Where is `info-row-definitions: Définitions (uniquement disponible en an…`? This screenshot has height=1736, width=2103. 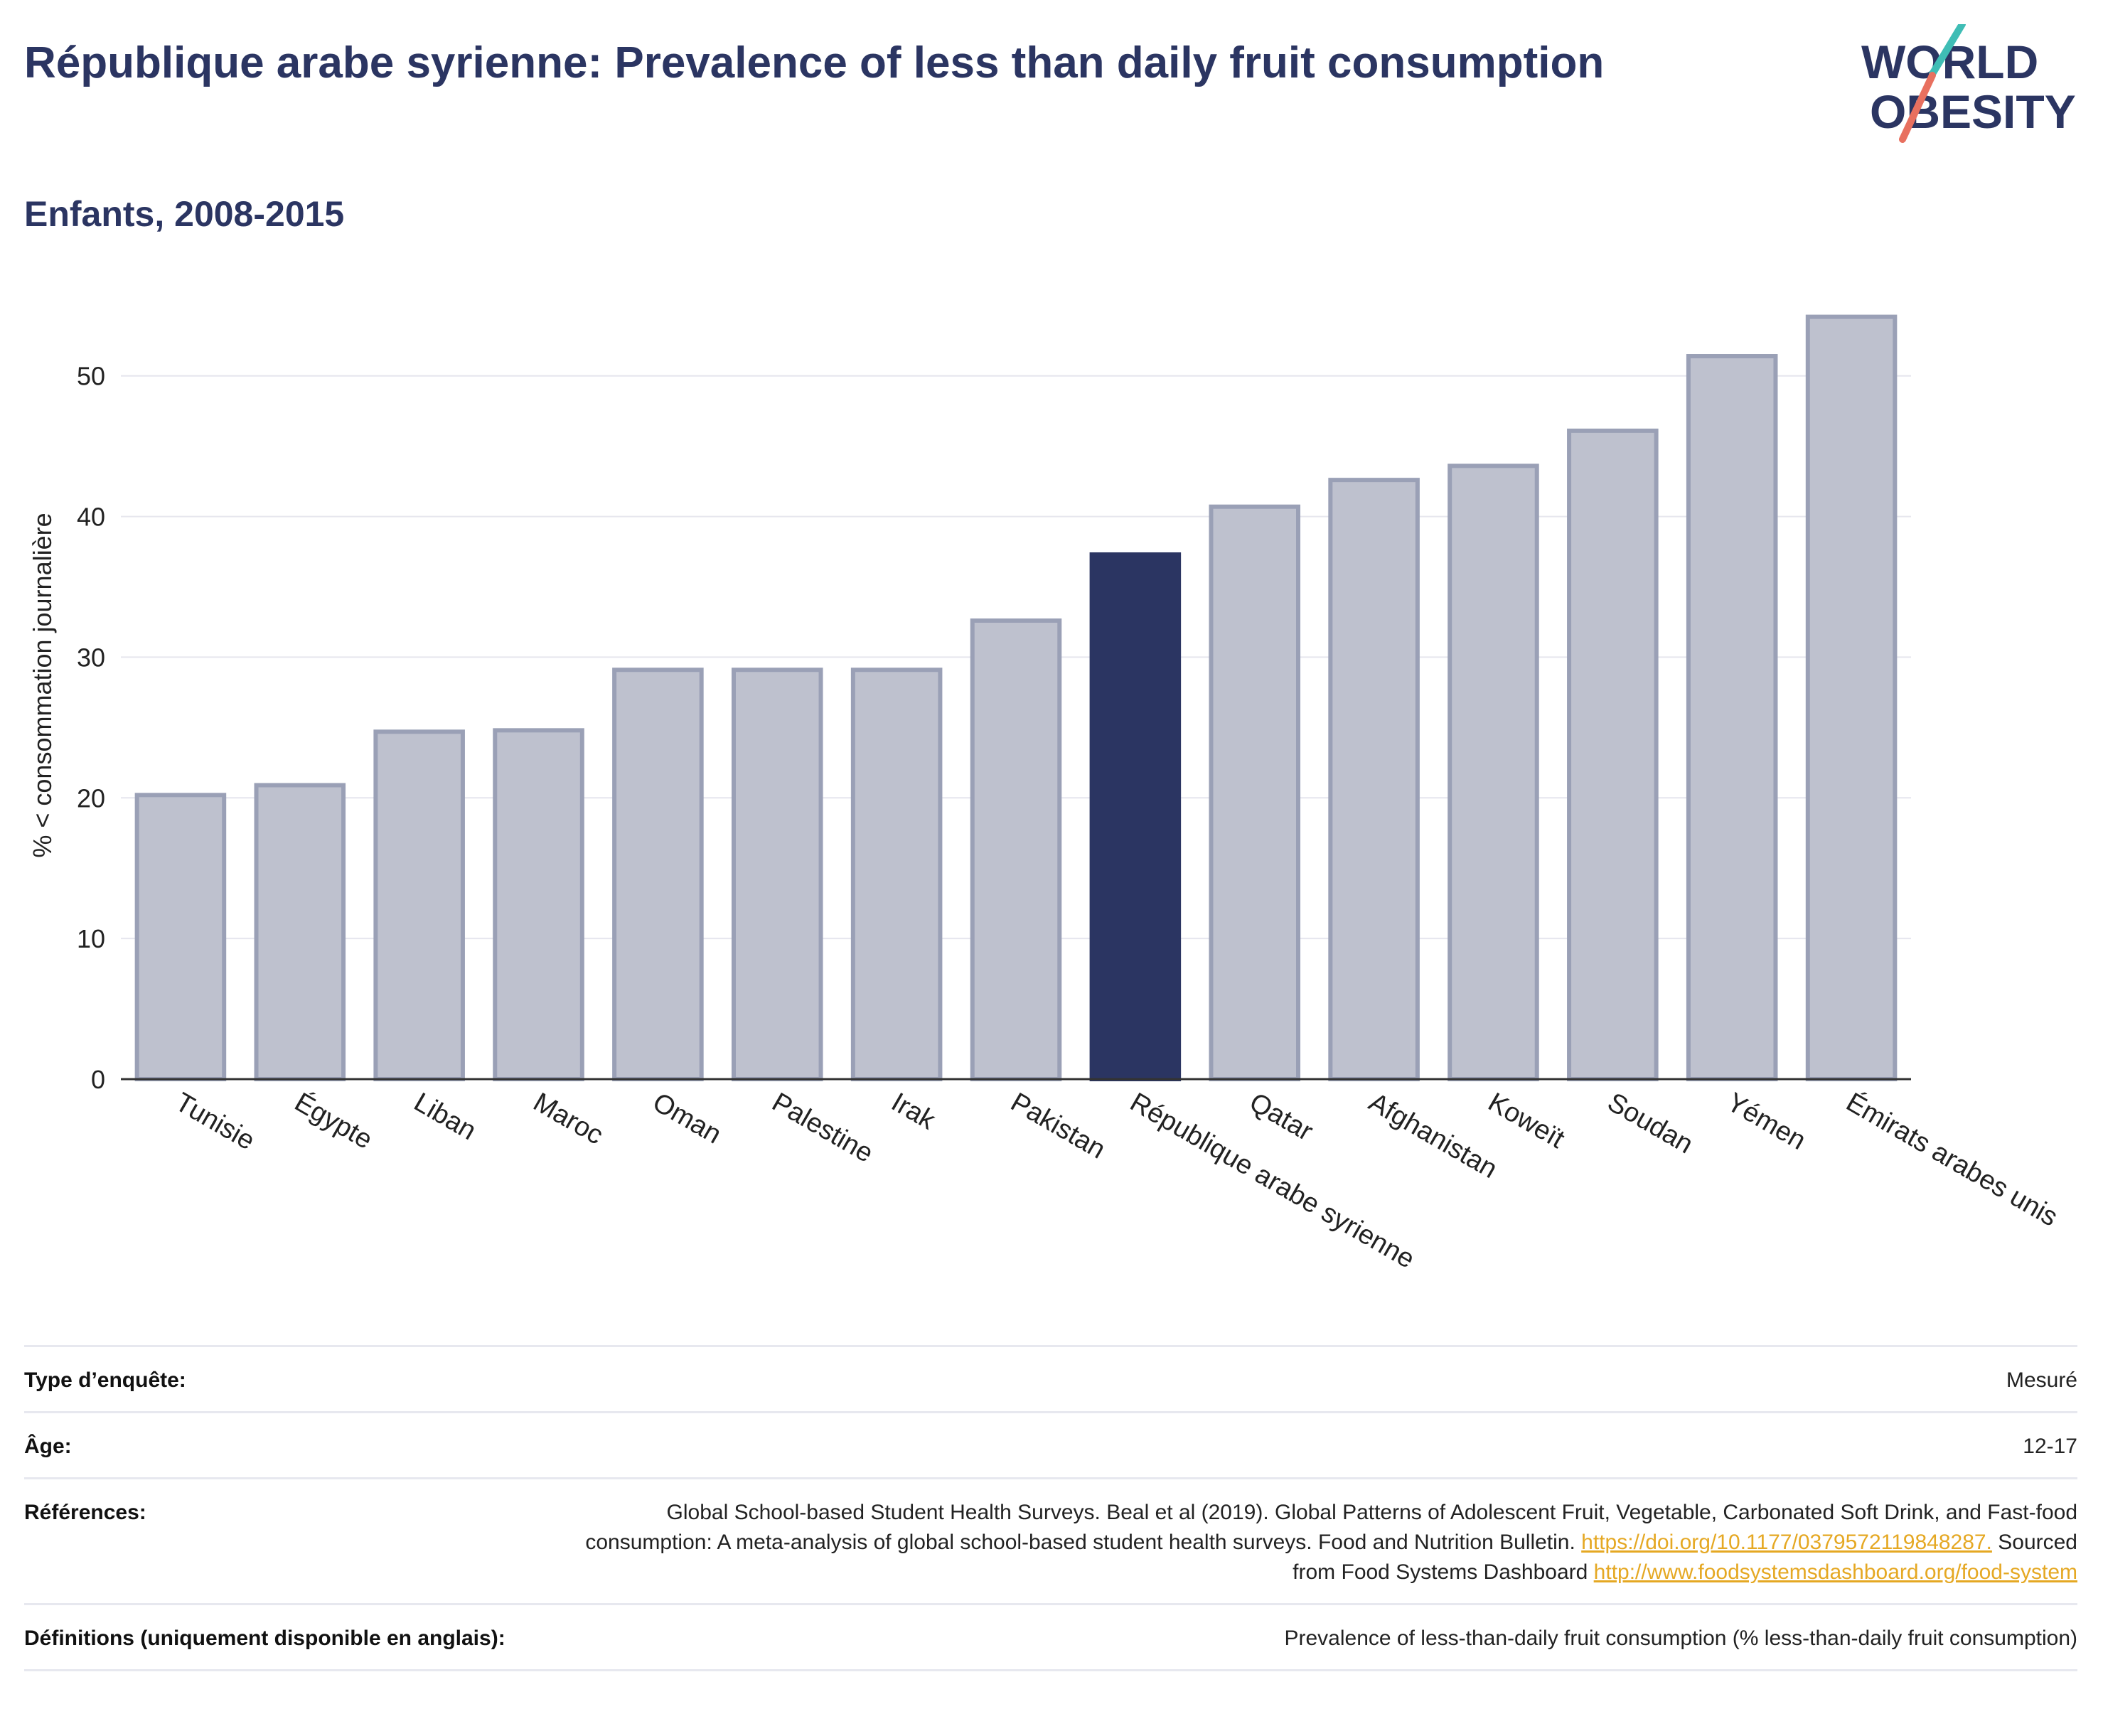
info-row-definitions: Définitions (uniquement disponible en an… is located at coordinates (1050, 1637).